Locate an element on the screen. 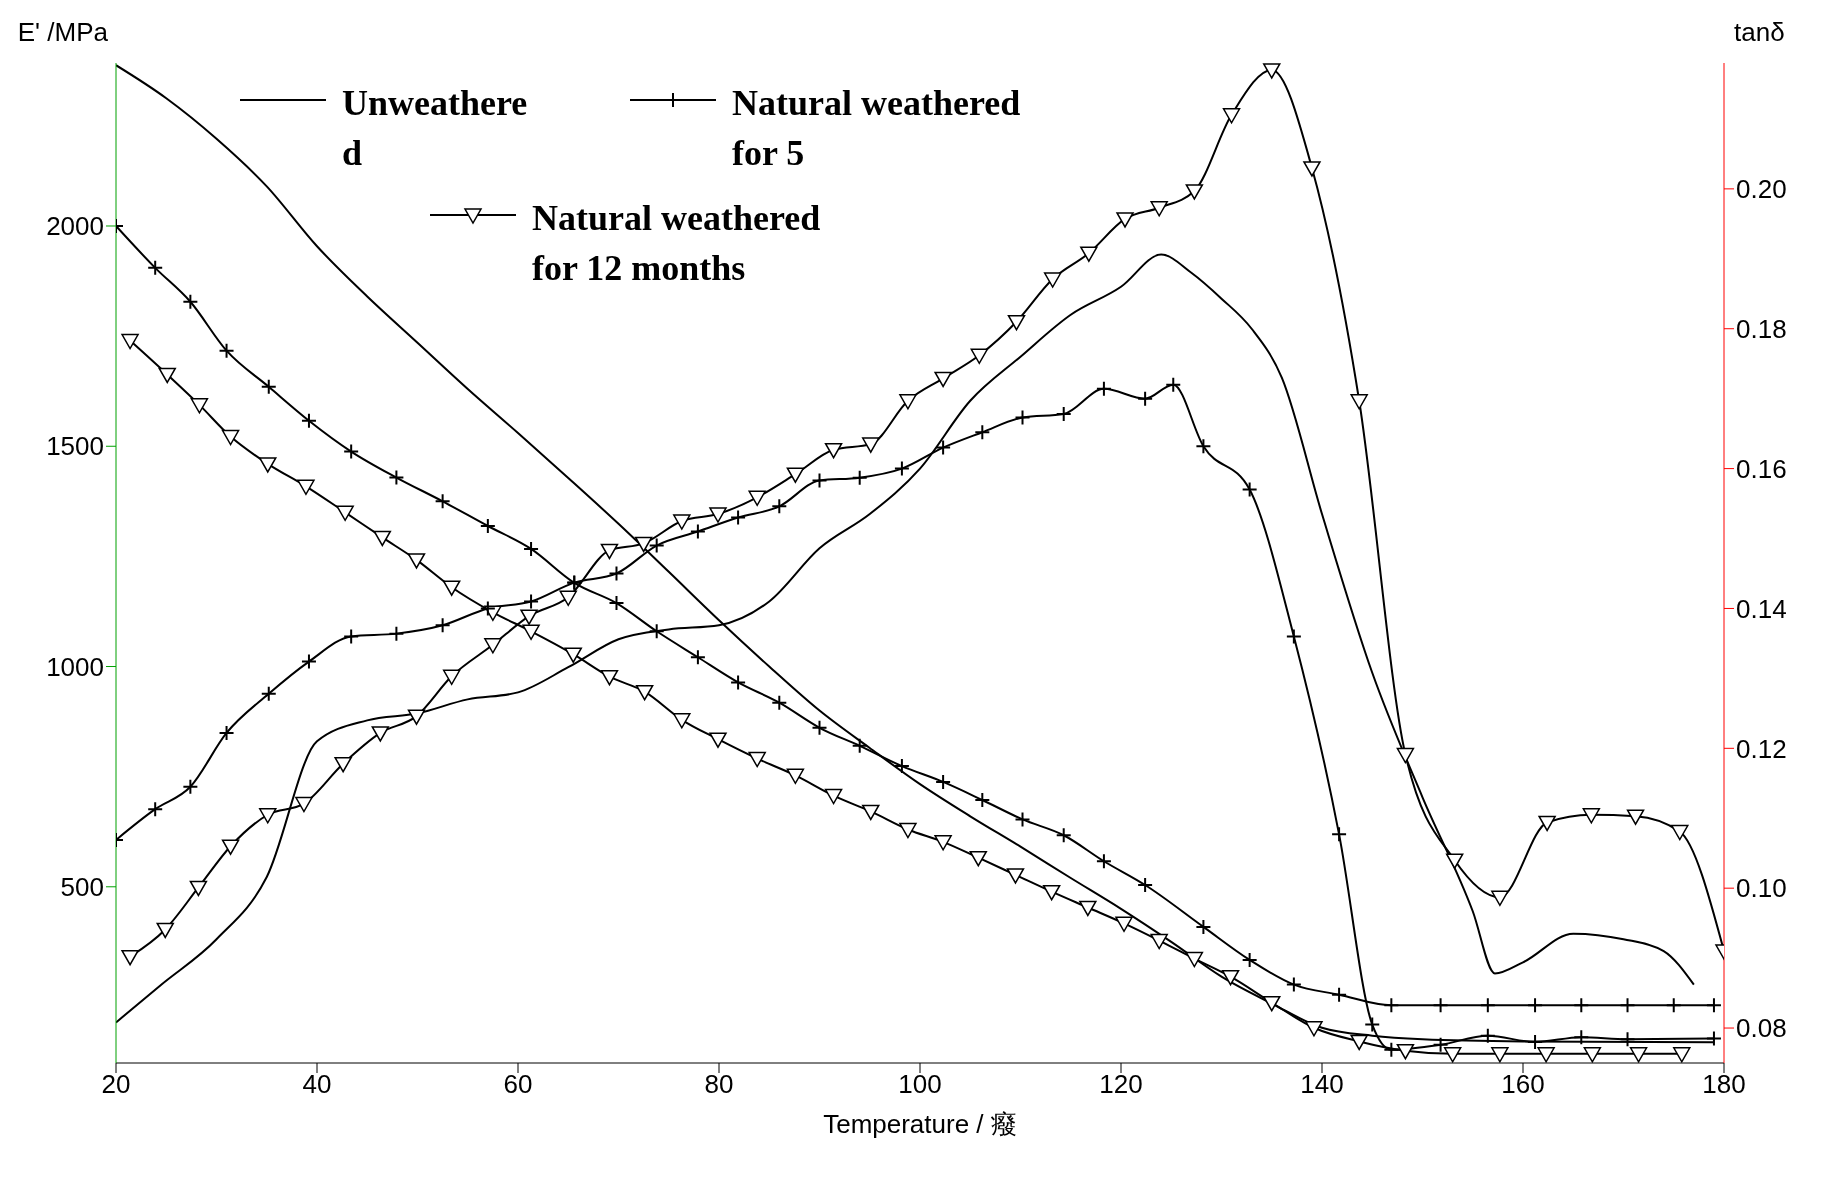 This screenshot has width=1842, height=1191. x-tick-label: 180 is located at coordinates (1724, 1084).